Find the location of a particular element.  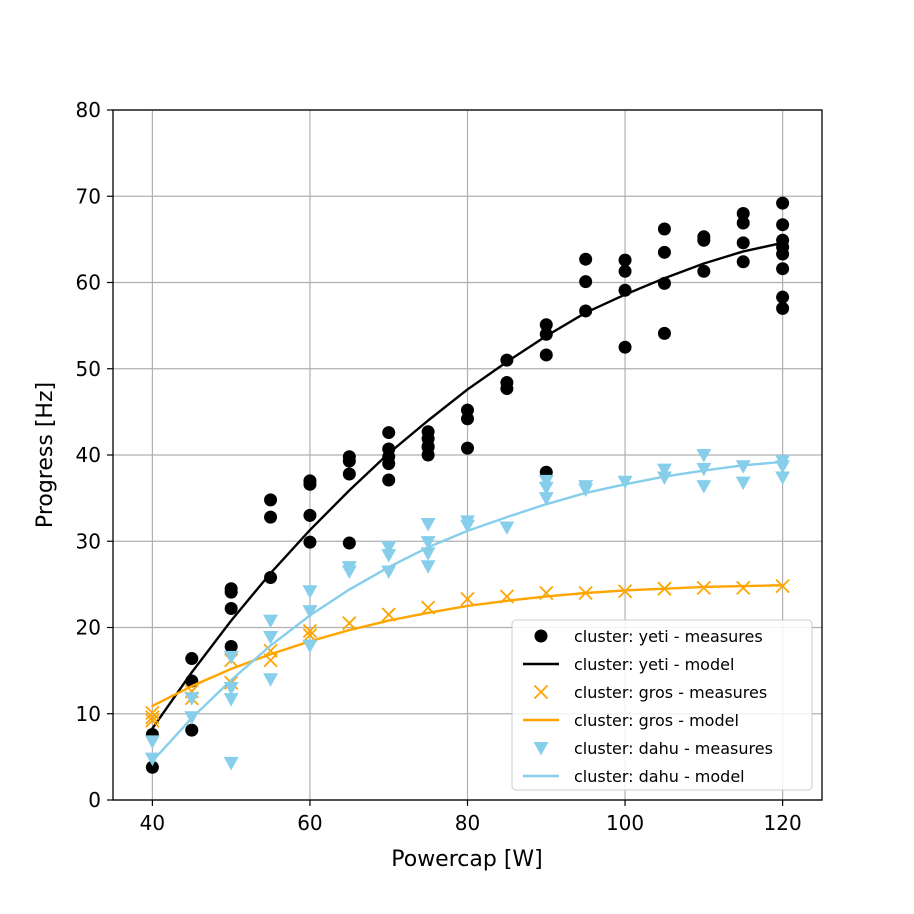

x-tick-label: 120 is located at coordinates (783, 823).